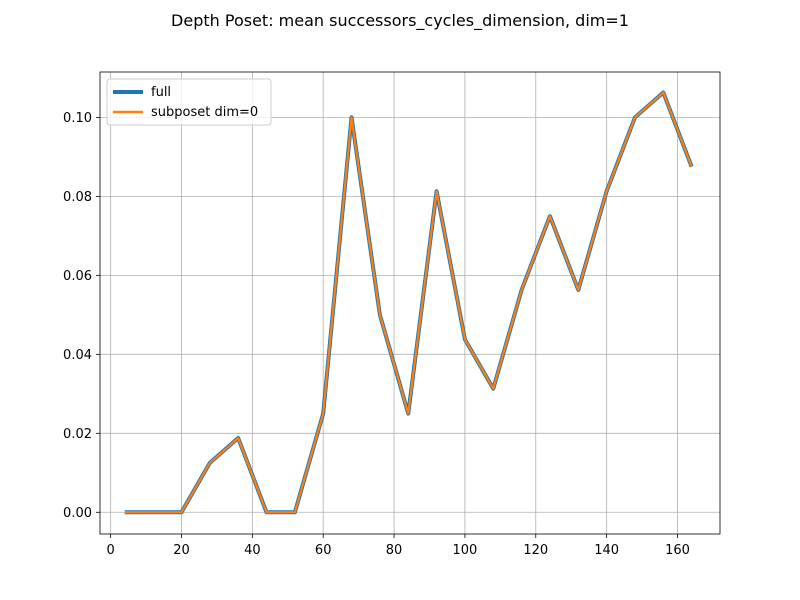  Describe the element at coordinates (77, 197) in the screenshot. I see `y-tick-label: 0.08` at that location.